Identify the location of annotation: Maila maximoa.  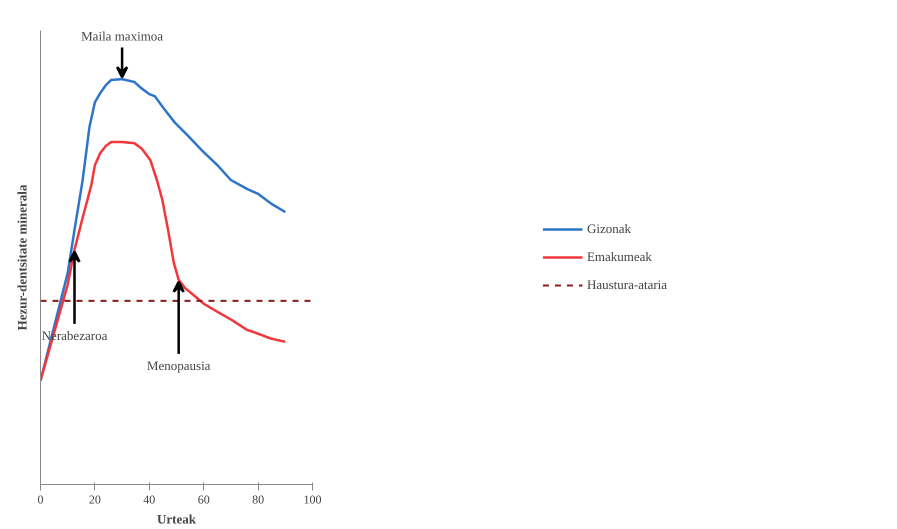
(122, 36).